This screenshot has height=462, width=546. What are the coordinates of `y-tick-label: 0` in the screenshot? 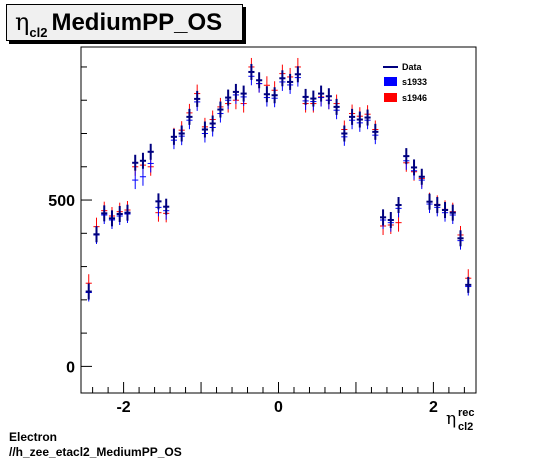 It's located at (70, 367).